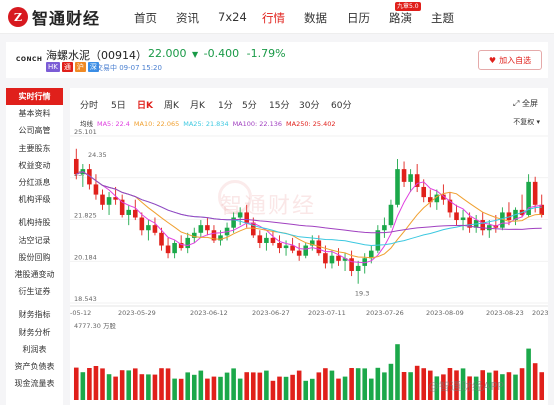 This screenshot has width=554, height=405. What do you see at coordinates (118, 106) in the screenshot?
I see `period-tab-1: 5日` at bounding box center [118, 106].